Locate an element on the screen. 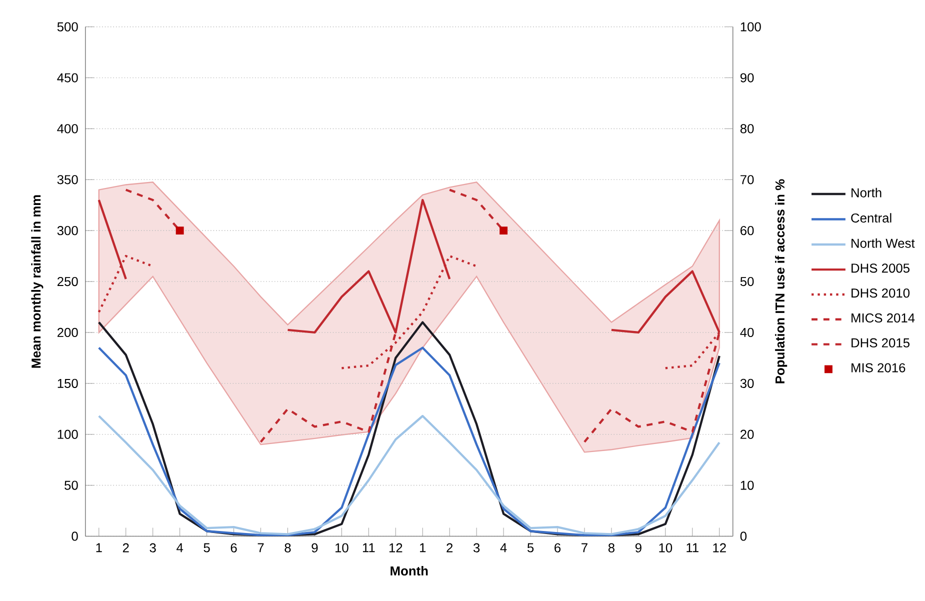 The width and height of the screenshot is (925, 601). legend-label: North West is located at coordinates (883, 243).